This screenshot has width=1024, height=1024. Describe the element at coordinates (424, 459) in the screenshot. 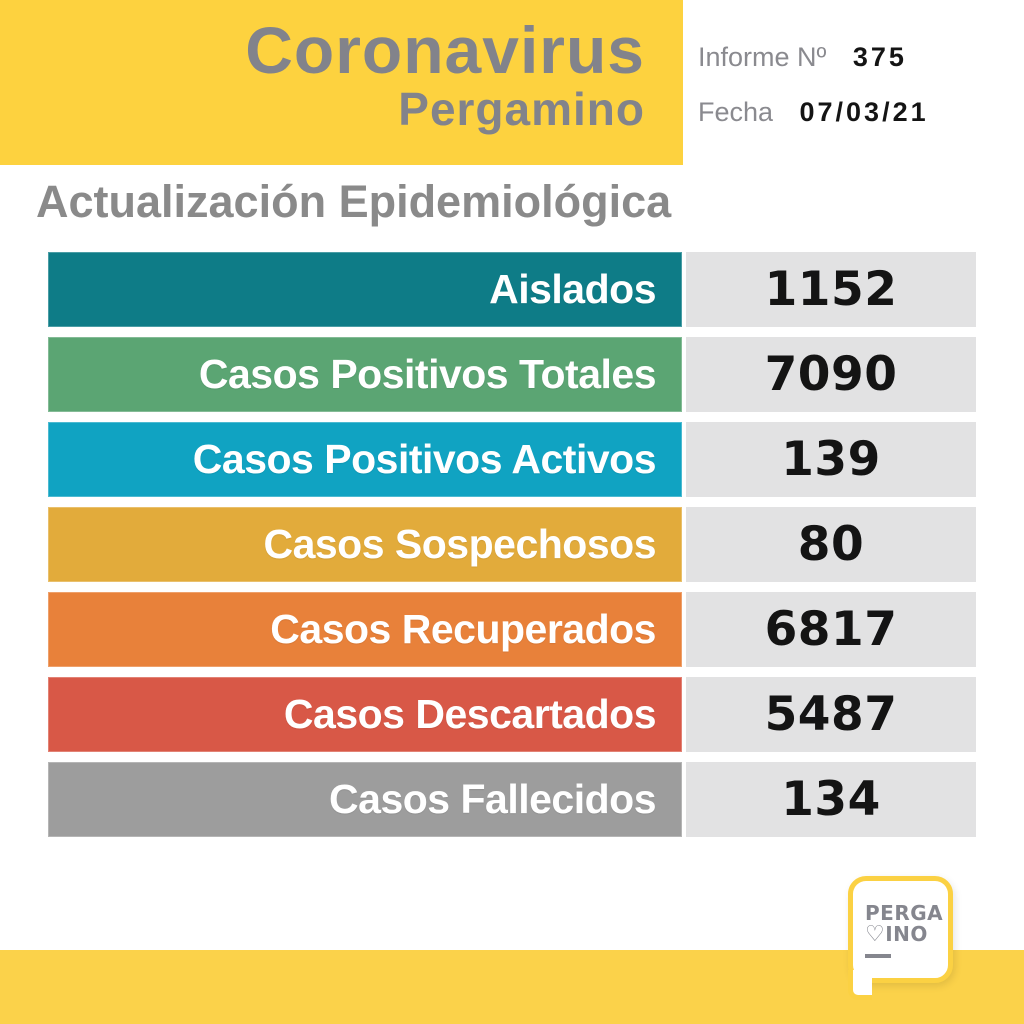

I see `row-label: Casos Positivos Activos` at that location.